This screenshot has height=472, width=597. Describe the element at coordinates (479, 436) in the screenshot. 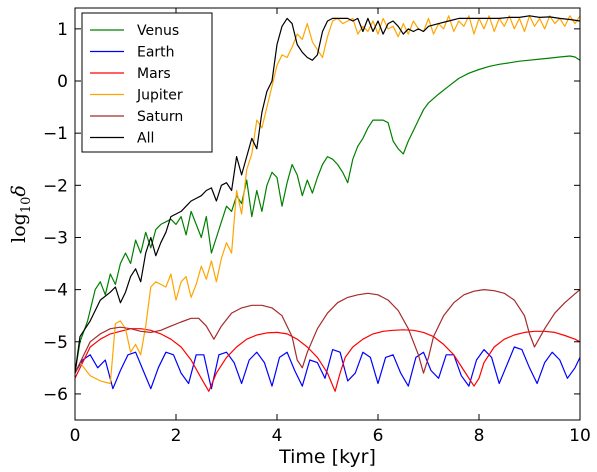

I see `x-tick-label: 8` at that location.